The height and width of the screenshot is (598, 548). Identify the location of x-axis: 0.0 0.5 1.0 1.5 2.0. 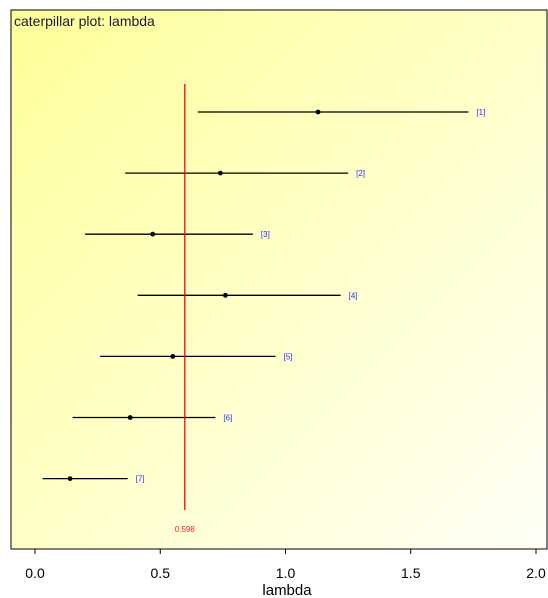
(285, 565).